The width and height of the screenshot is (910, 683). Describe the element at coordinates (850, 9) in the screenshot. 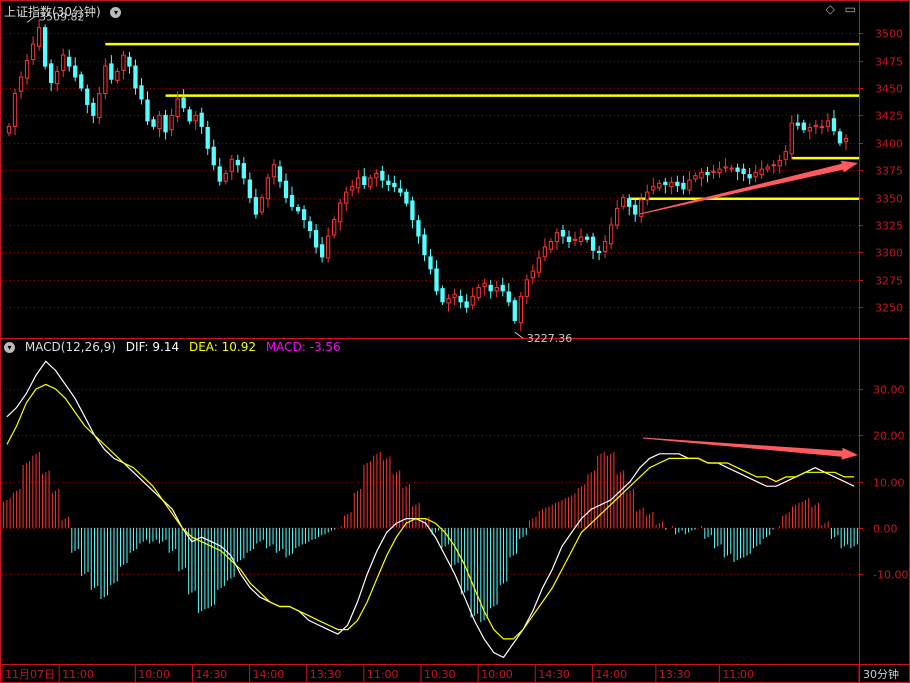

I see `window-icon: ▭` at that location.